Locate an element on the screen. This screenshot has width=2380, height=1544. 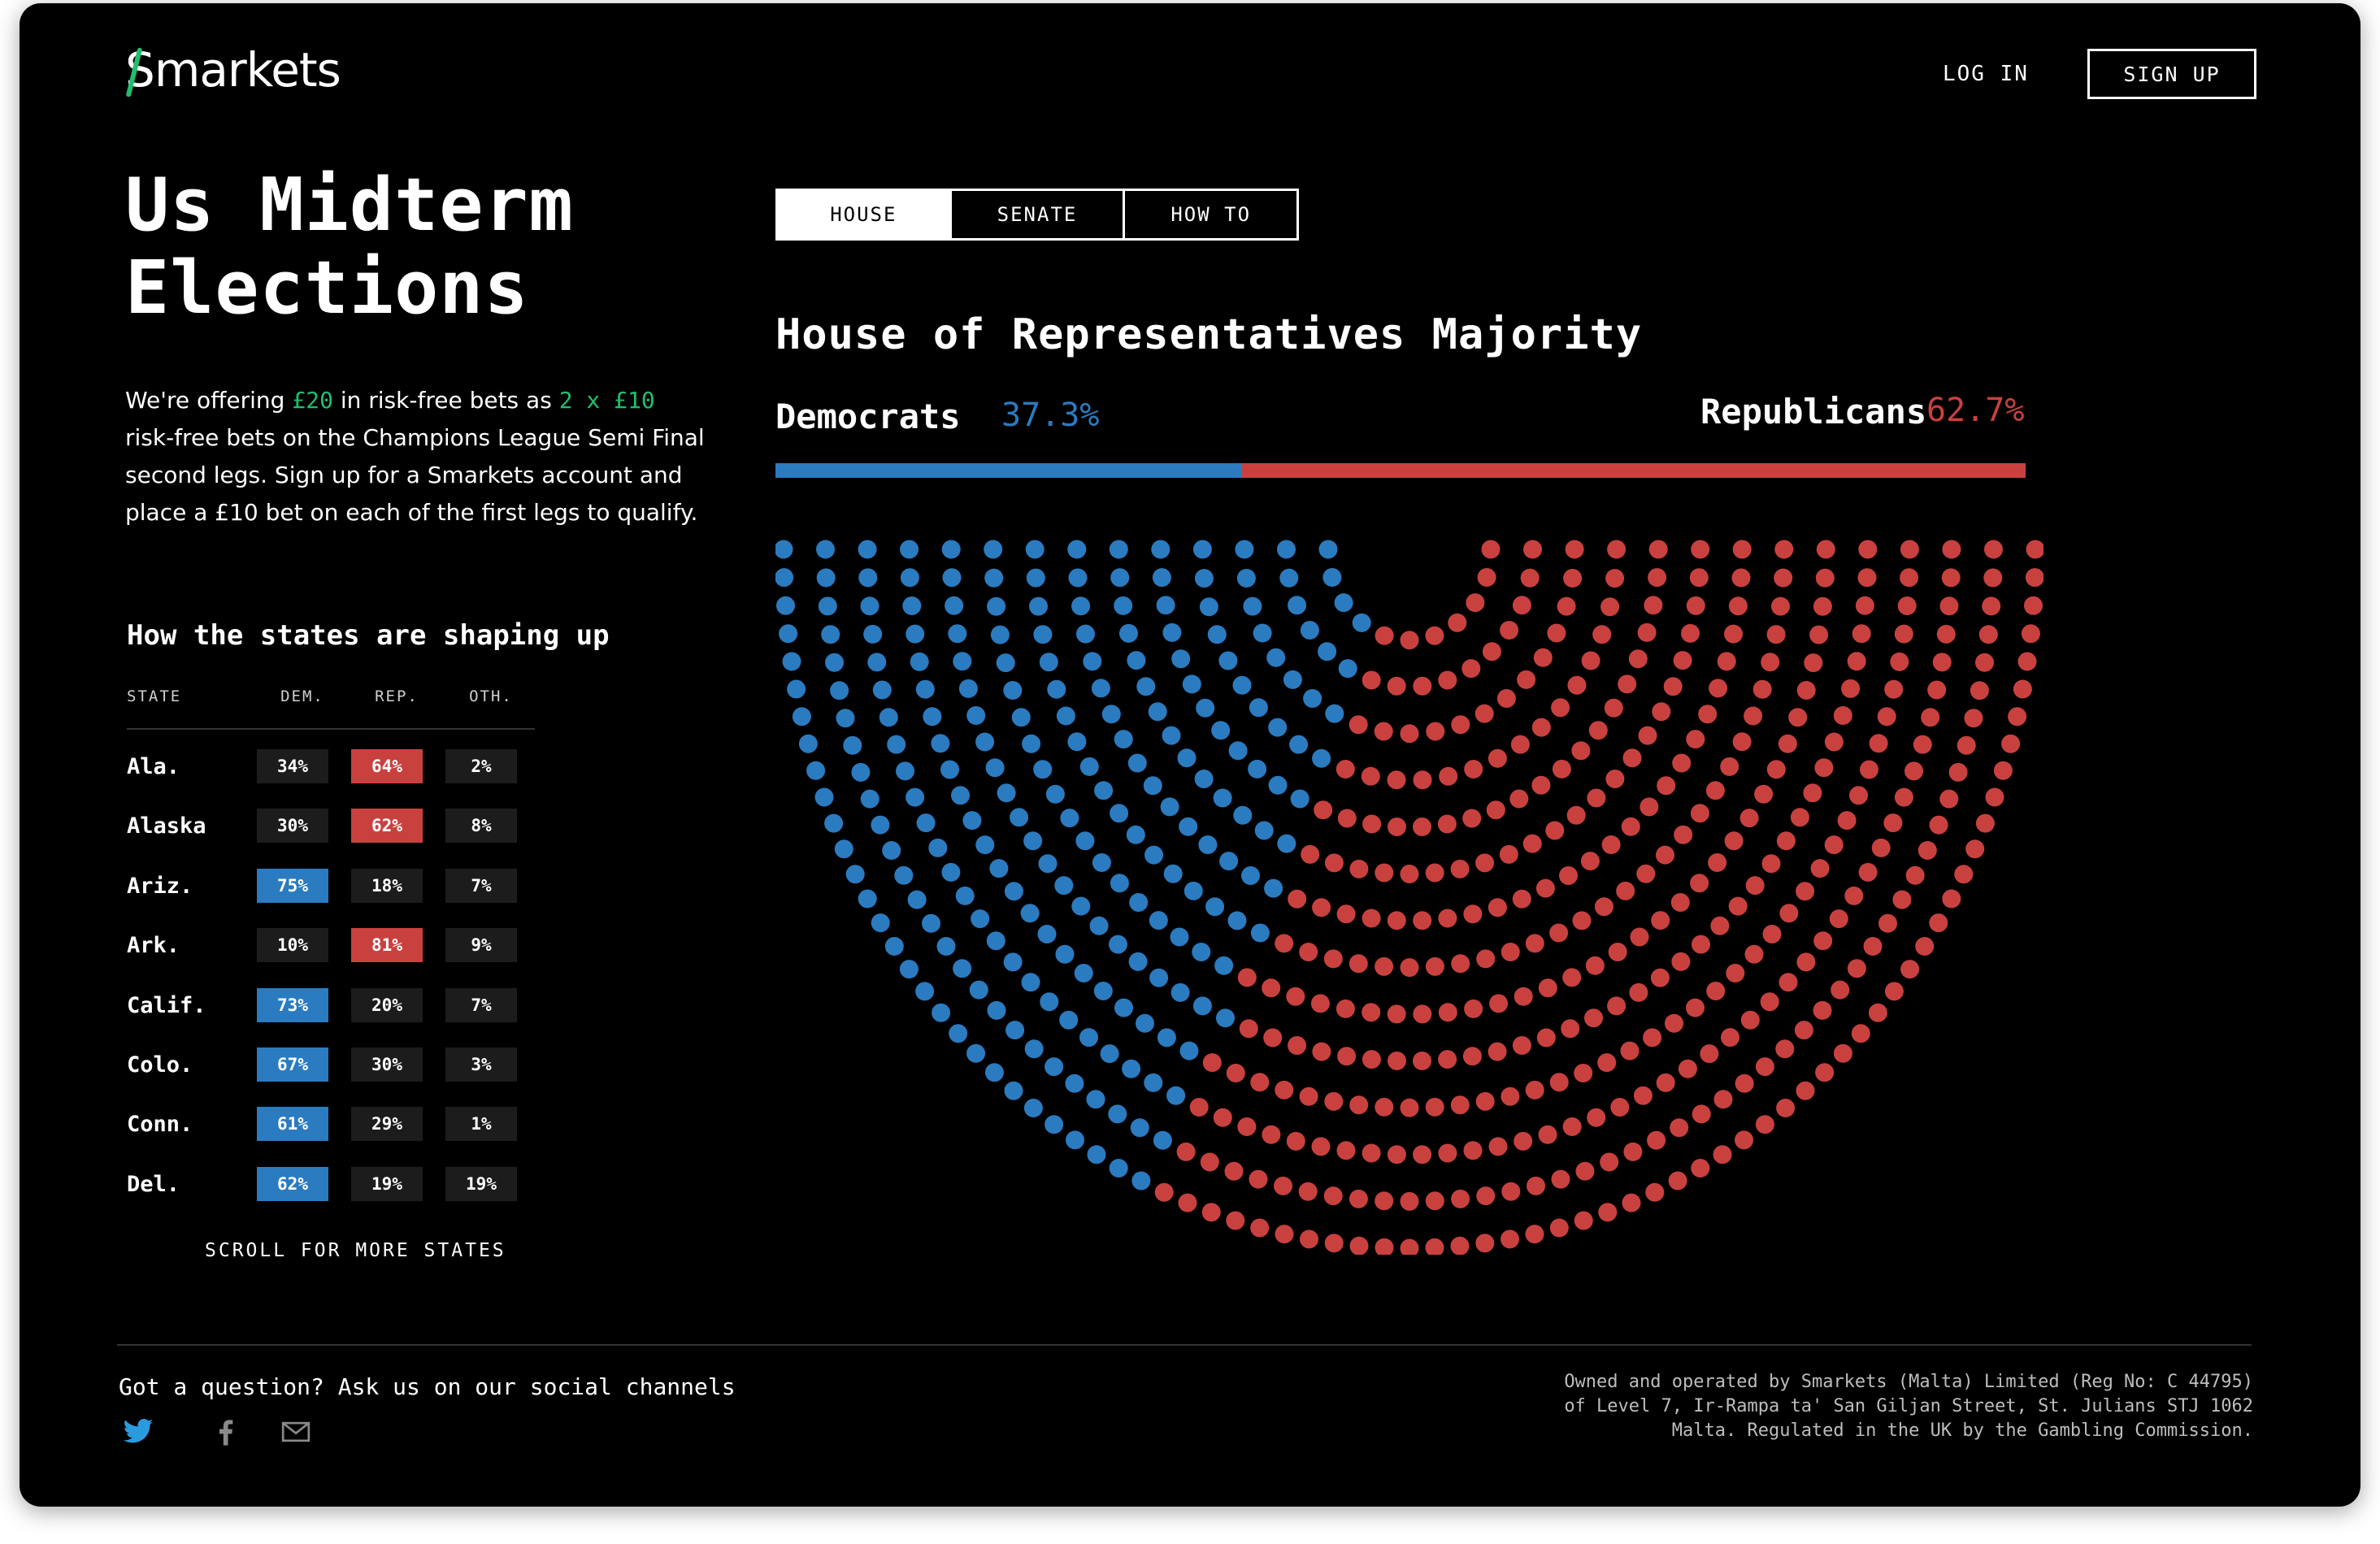
state-dem-percentage: 62% is located at coordinates (292, 1183).